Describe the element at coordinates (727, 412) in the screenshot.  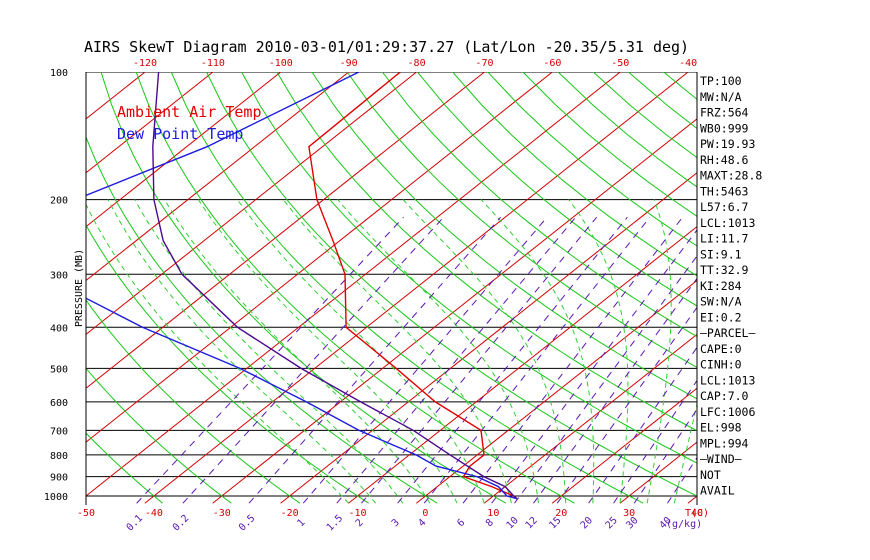
I see `index-line: LFC:1006` at that location.